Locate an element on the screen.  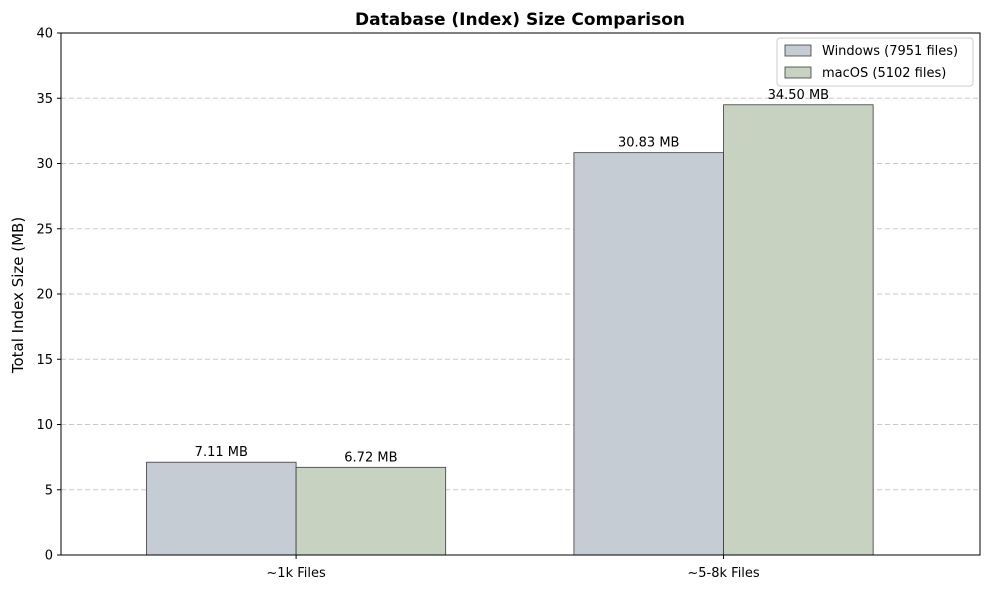
legend-swatch-macos is located at coordinates (798, 72).